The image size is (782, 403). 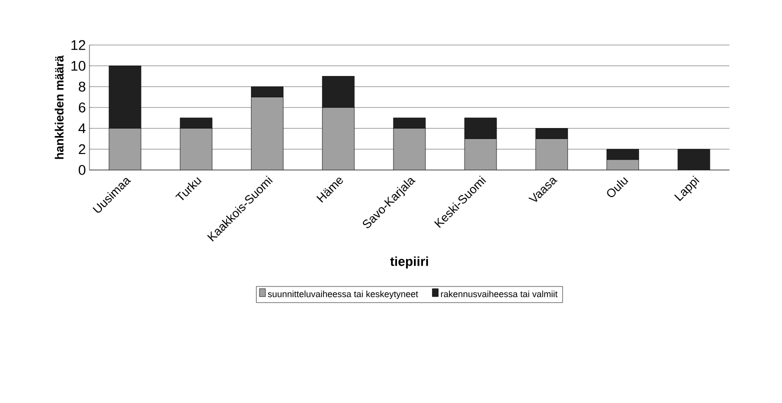 I want to click on y-tick-label: 2, so click(x=82, y=149).